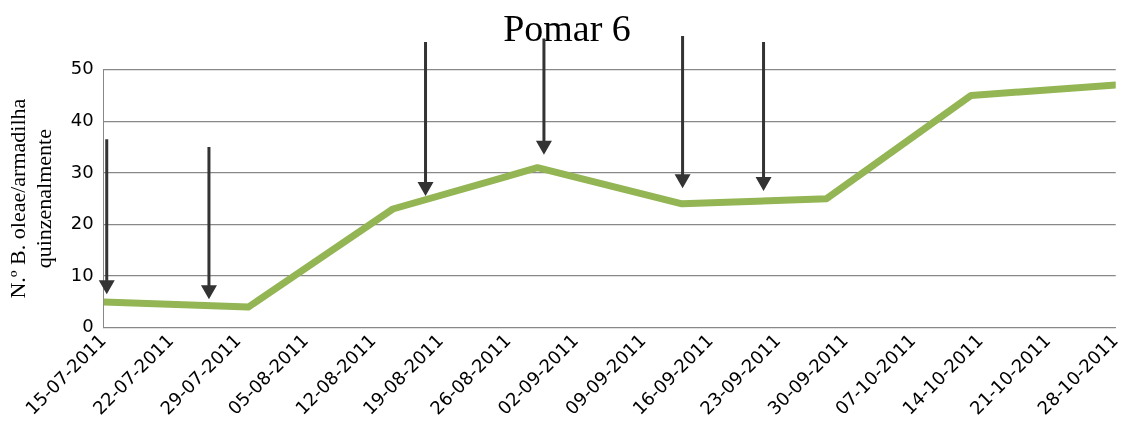  I want to click on chart-title: Pomar 6, so click(567, 27).